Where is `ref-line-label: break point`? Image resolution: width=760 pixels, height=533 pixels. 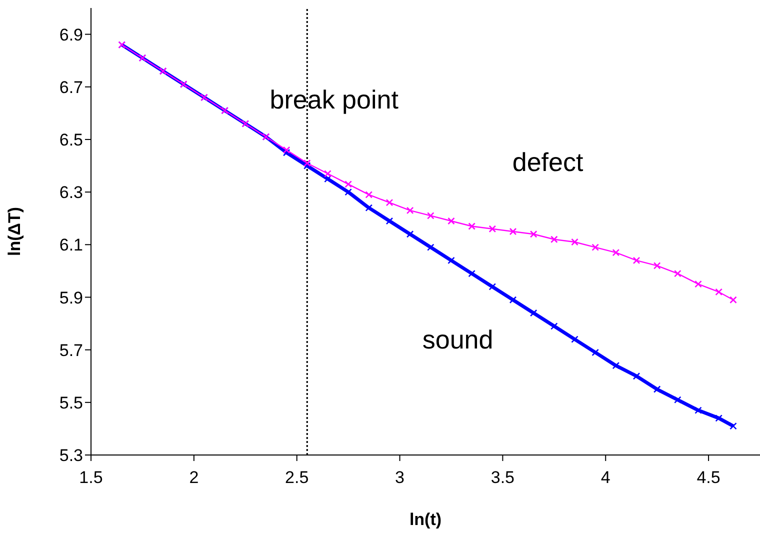
ref-line-label: break point is located at coordinates (335, 99).